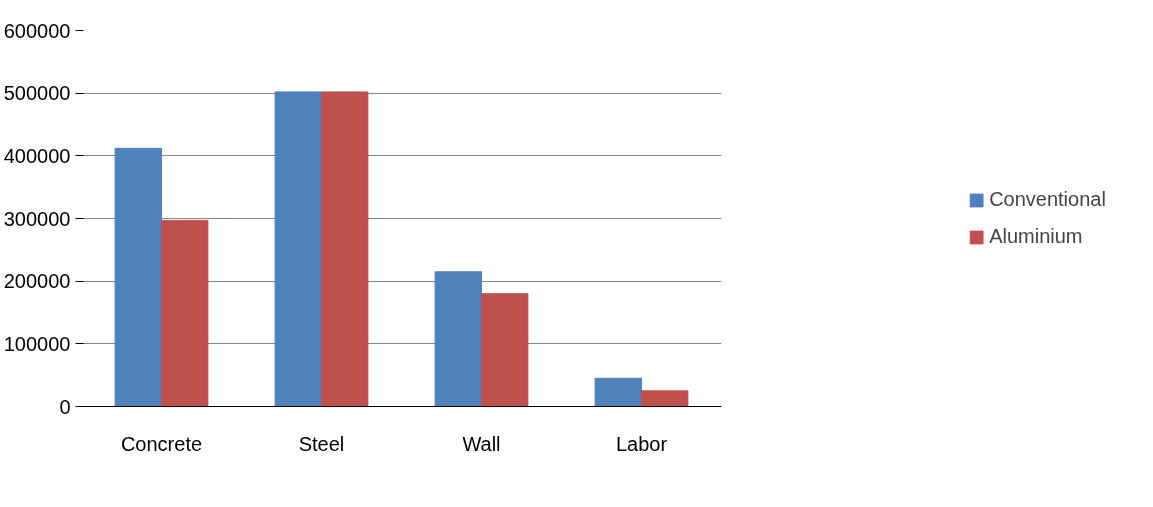  Describe the element at coordinates (1036, 236) in the screenshot. I see `legend-label: Aluminium` at that location.